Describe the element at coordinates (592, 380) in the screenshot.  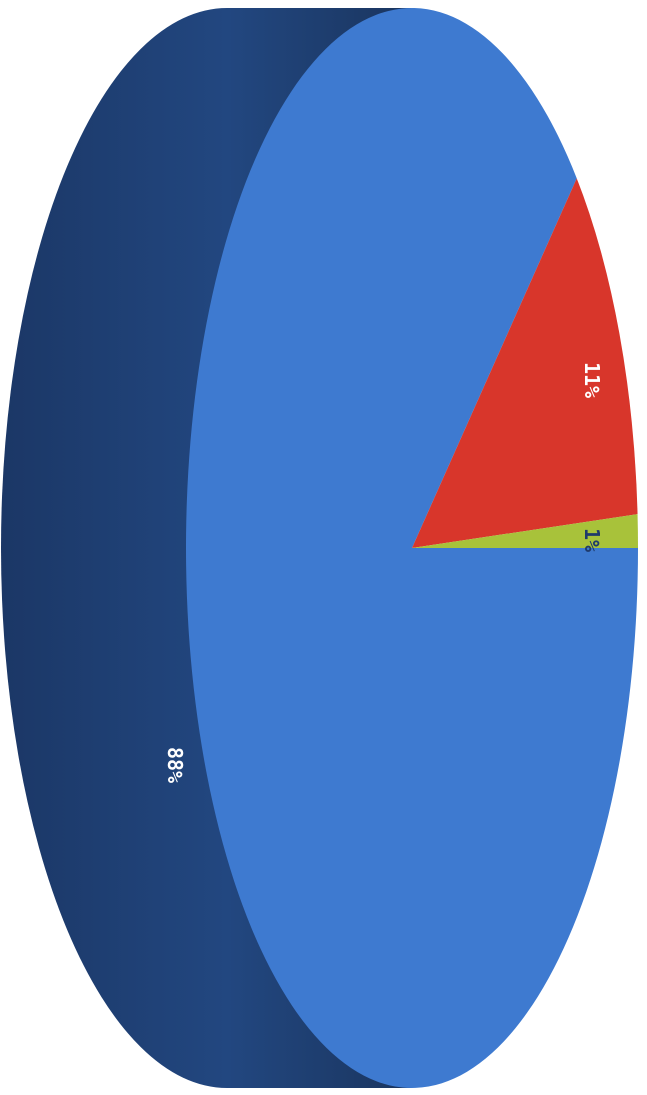
I see `pie-label-11: 11%` at that location.